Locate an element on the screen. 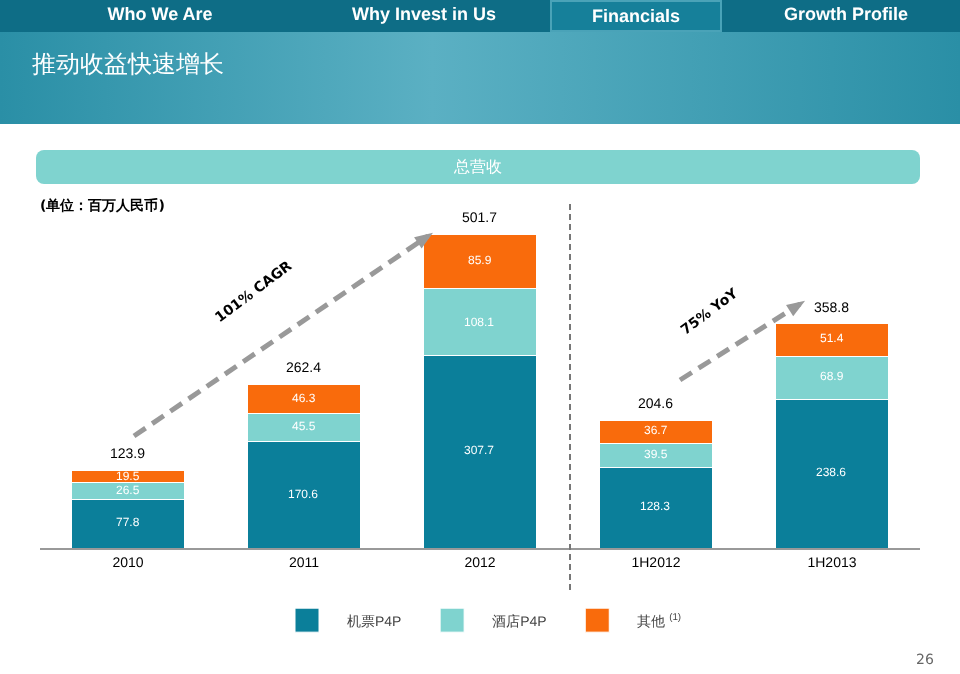 The image size is (960, 674). text: Who We Are is located at coordinates (160, 14).